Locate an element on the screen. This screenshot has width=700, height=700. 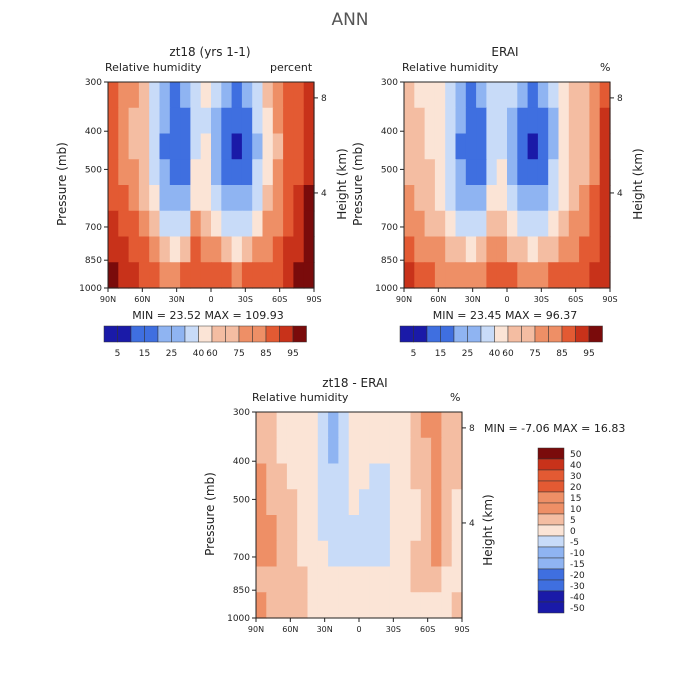
colorbar-model: 5 15 25 40 60 75 85 95 is located at coordinates (205, 342).